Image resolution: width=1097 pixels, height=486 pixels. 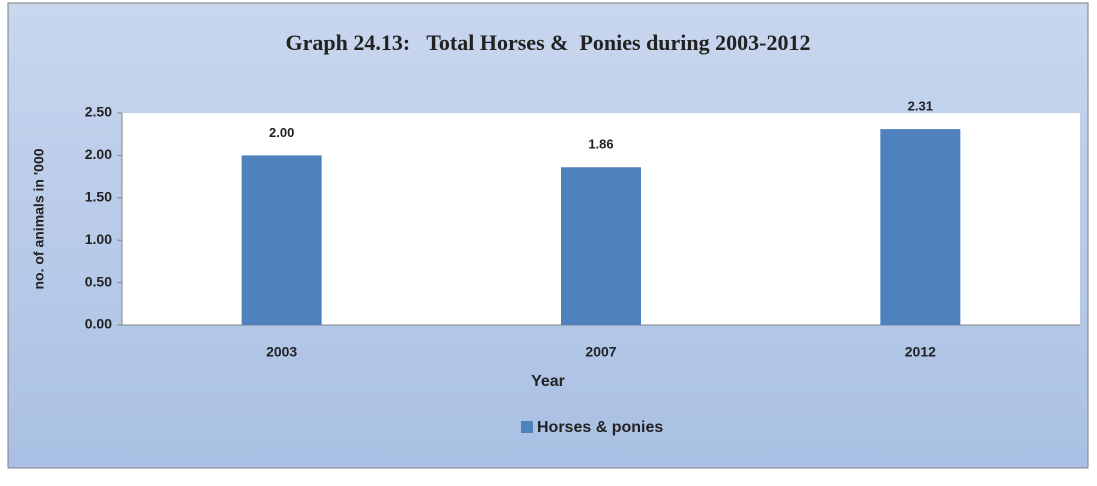 I want to click on x-axis-label: Year, so click(x=548, y=381).